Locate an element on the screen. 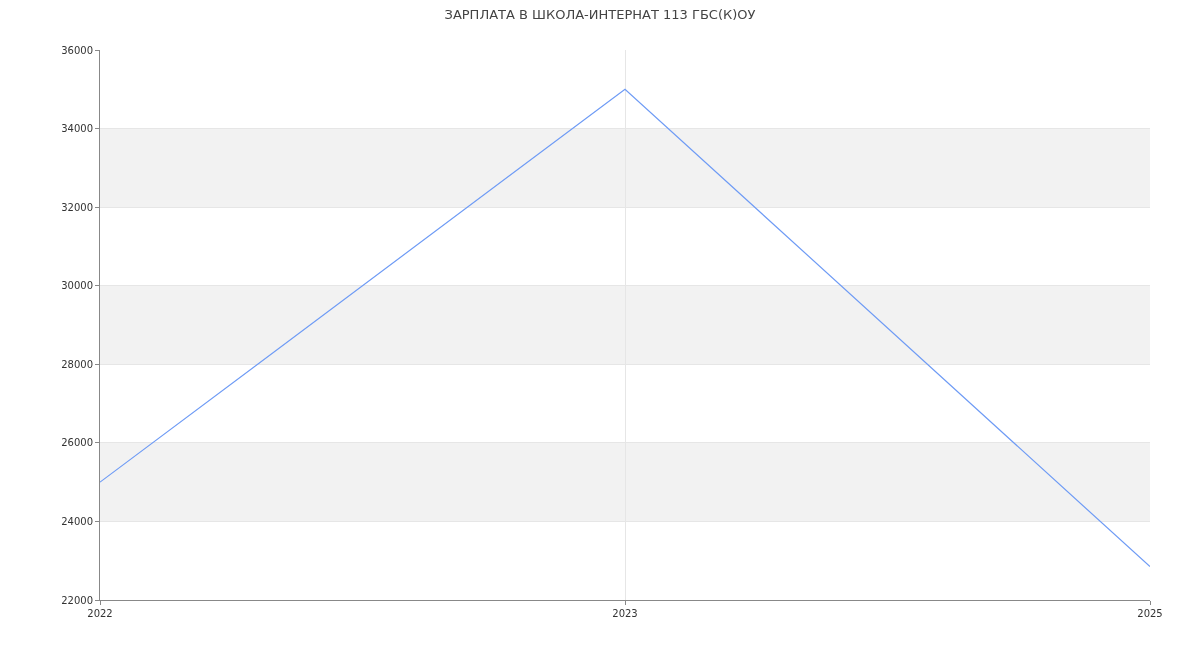 This screenshot has width=1200, height=650. x-tick-label: 2025 is located at coordinates (1150, 613).